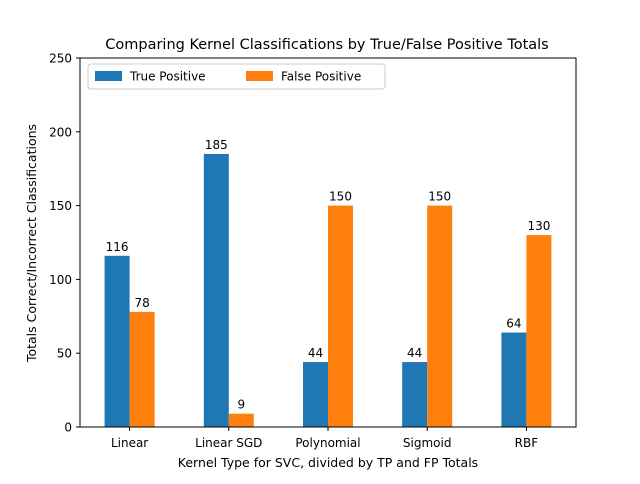 This screenshot has height=484, width=640. I want to click on x-tick-label: Linear, so click(129, 443).